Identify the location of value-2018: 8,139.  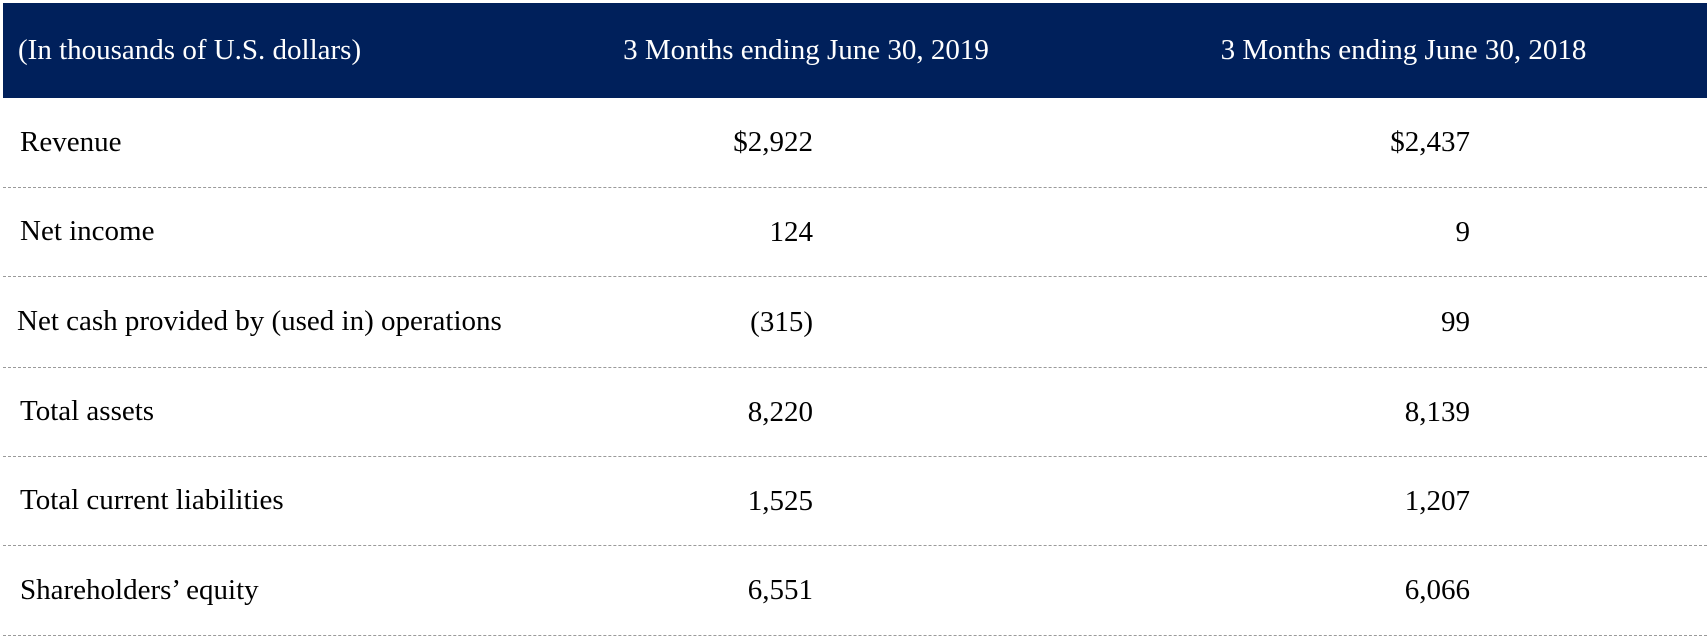
(1437, 411).